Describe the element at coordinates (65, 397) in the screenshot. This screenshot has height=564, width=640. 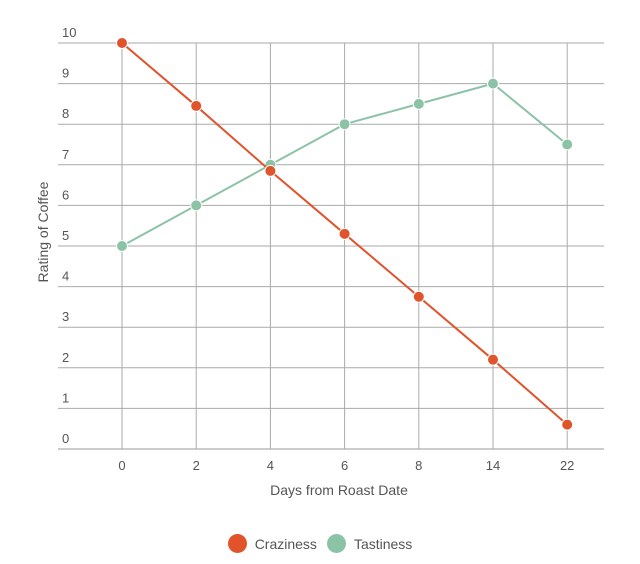
I see `y-tick-label: 1` at that location.